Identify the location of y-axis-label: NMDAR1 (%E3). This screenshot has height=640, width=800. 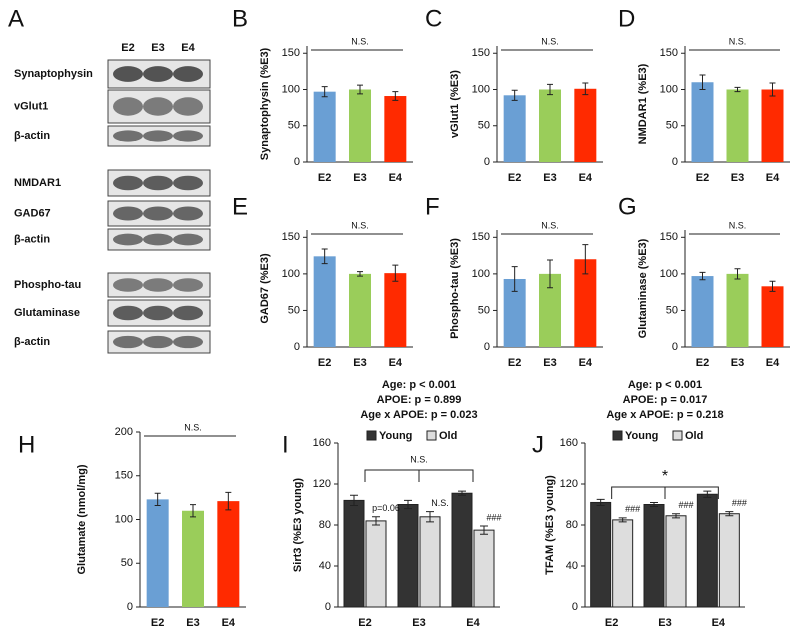
(643, 103).